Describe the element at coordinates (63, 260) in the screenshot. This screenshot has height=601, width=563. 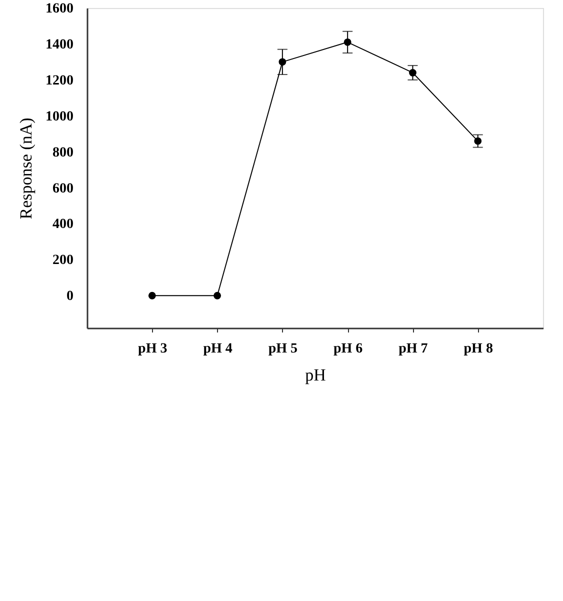
I see `y-tick-label: 200` at that location.